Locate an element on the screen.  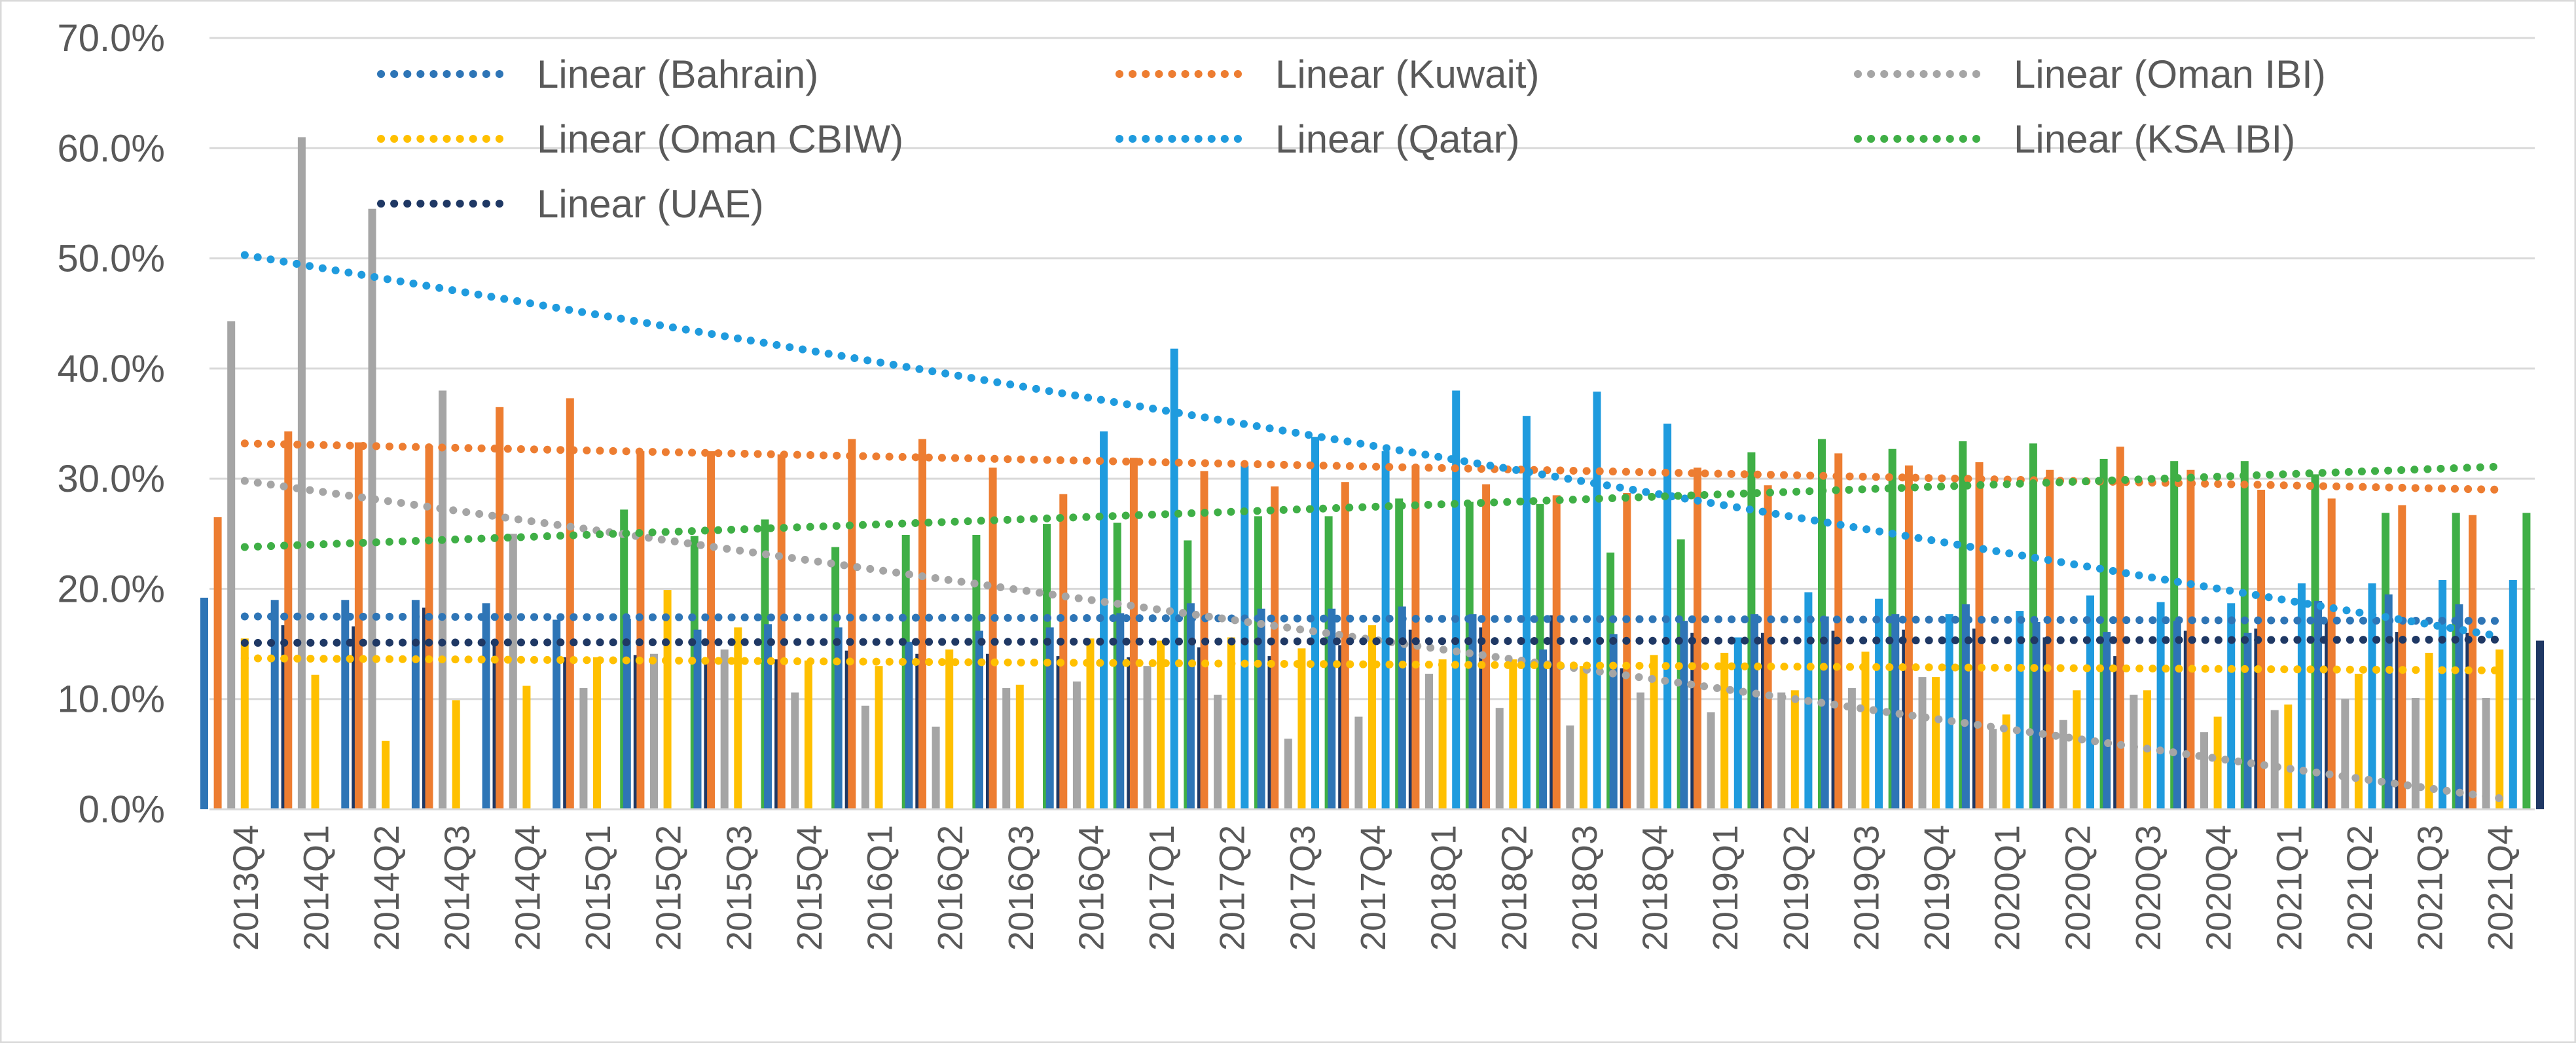
x-tick-label: 2015Q4 is located at coordinates (809, 888).